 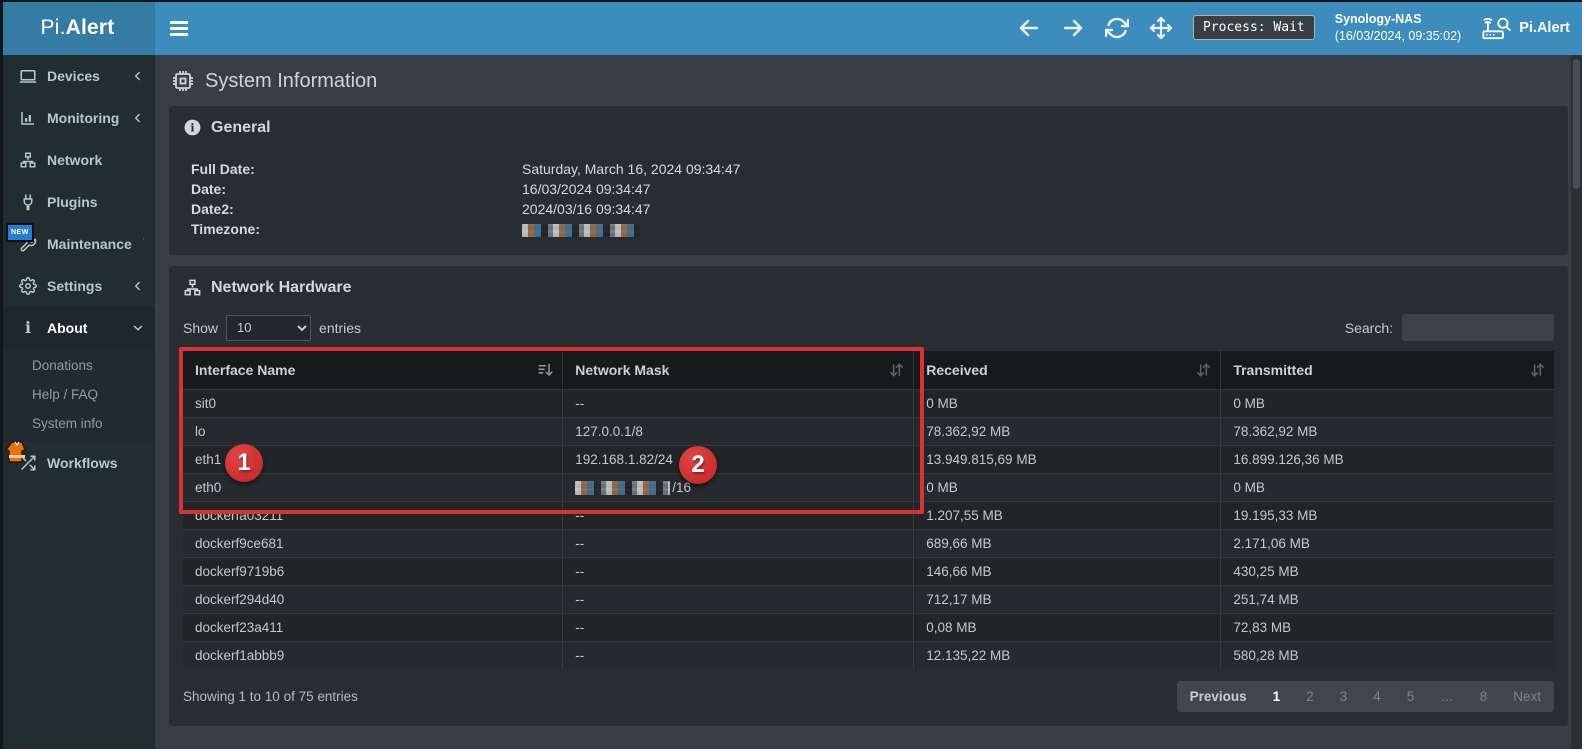 What do you see at coordinates (1067, 459) in the screenshot?
I see `table-cell: 13.949.815,69 MB` at bounding box center [1067, 459].